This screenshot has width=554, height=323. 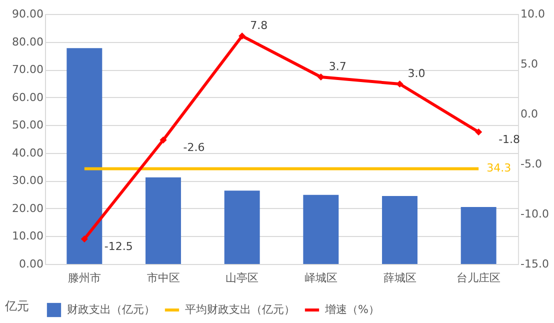 What do you see at coordinates (28, 153) in the screenshot?
I see `y-tick-label: 40.00` at bounding box center [28, 153].